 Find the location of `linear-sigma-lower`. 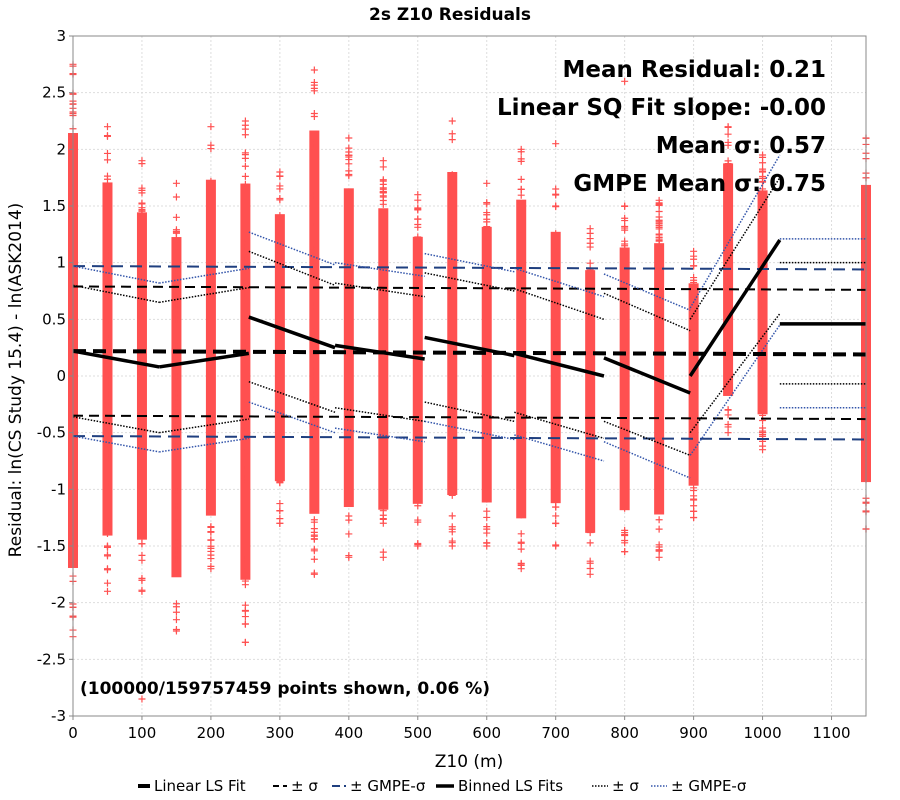

linear-sigma-lower is located at coordinates (469, 417).